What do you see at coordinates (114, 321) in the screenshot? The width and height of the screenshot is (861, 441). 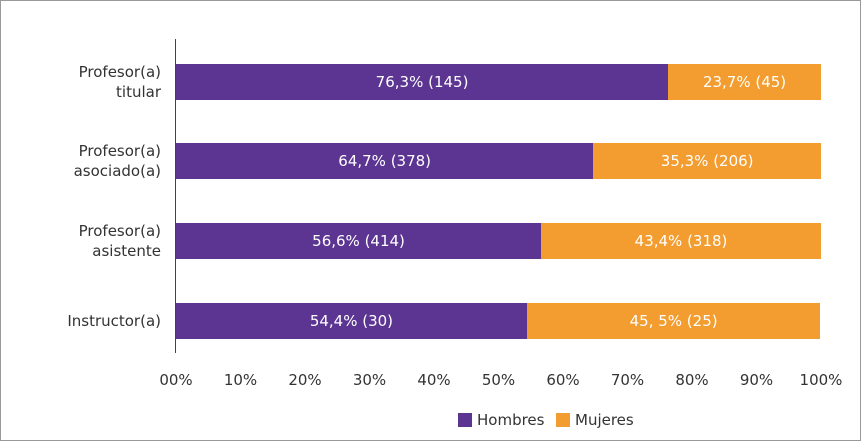 I see `category-label: Instructor(a)` at bounding box center [114, 321].